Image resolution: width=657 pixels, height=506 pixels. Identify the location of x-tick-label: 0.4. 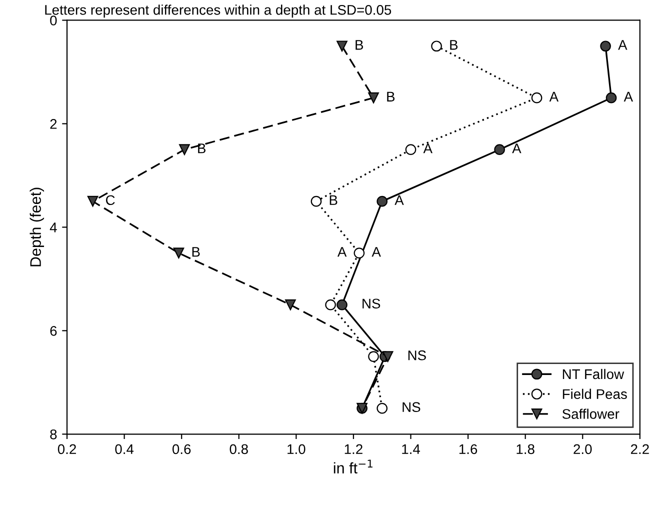
(124, 449).